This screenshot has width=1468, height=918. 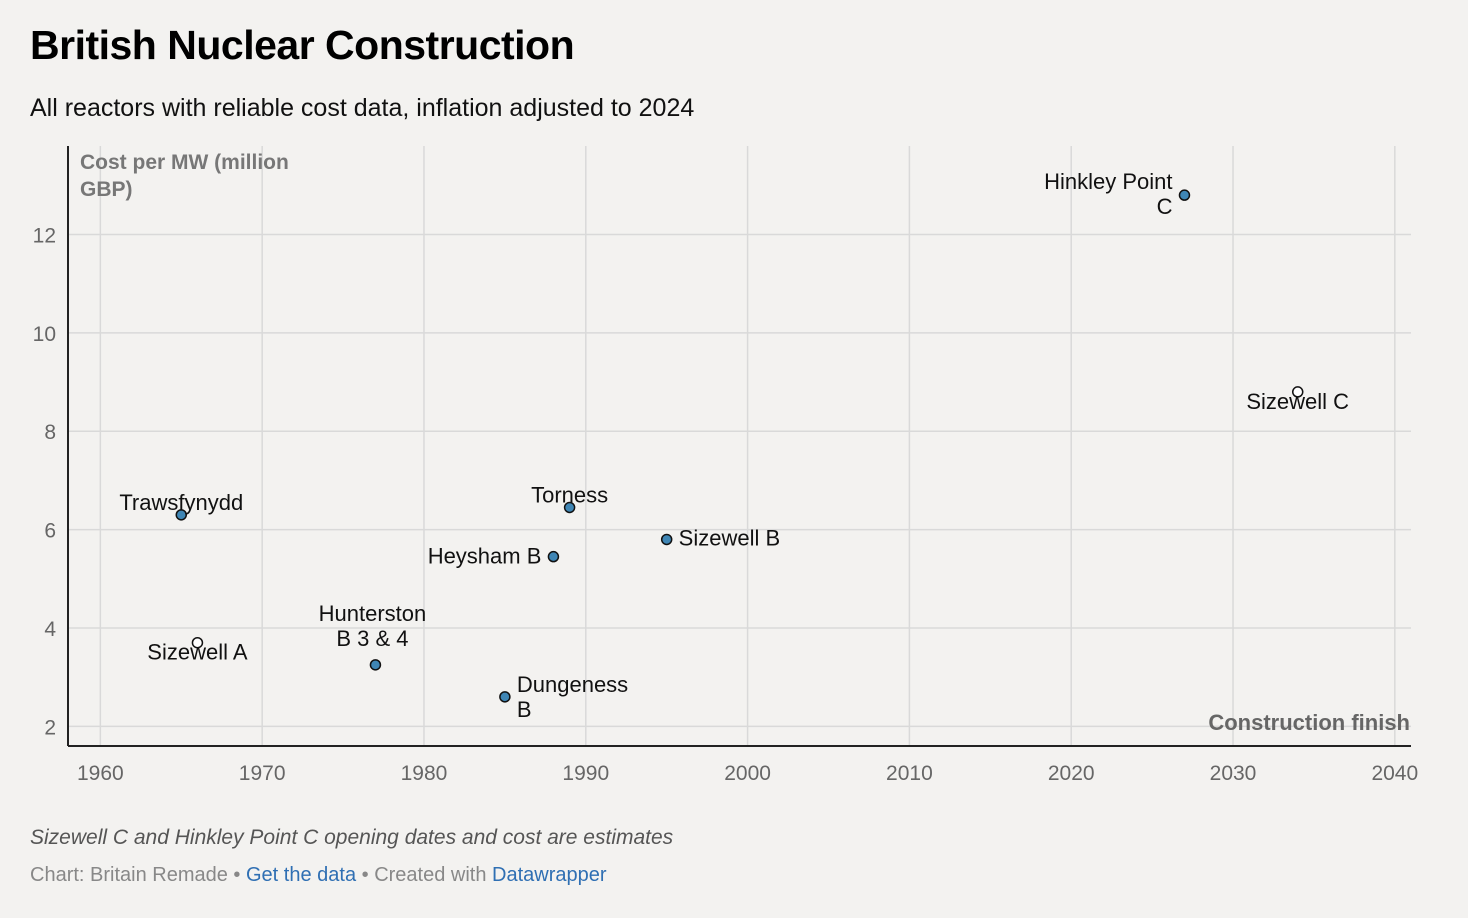 What do you see at coordinates (50, 629) in the screenshot?
I see `y-tick-label: 4` at bounding box center [50, 629].